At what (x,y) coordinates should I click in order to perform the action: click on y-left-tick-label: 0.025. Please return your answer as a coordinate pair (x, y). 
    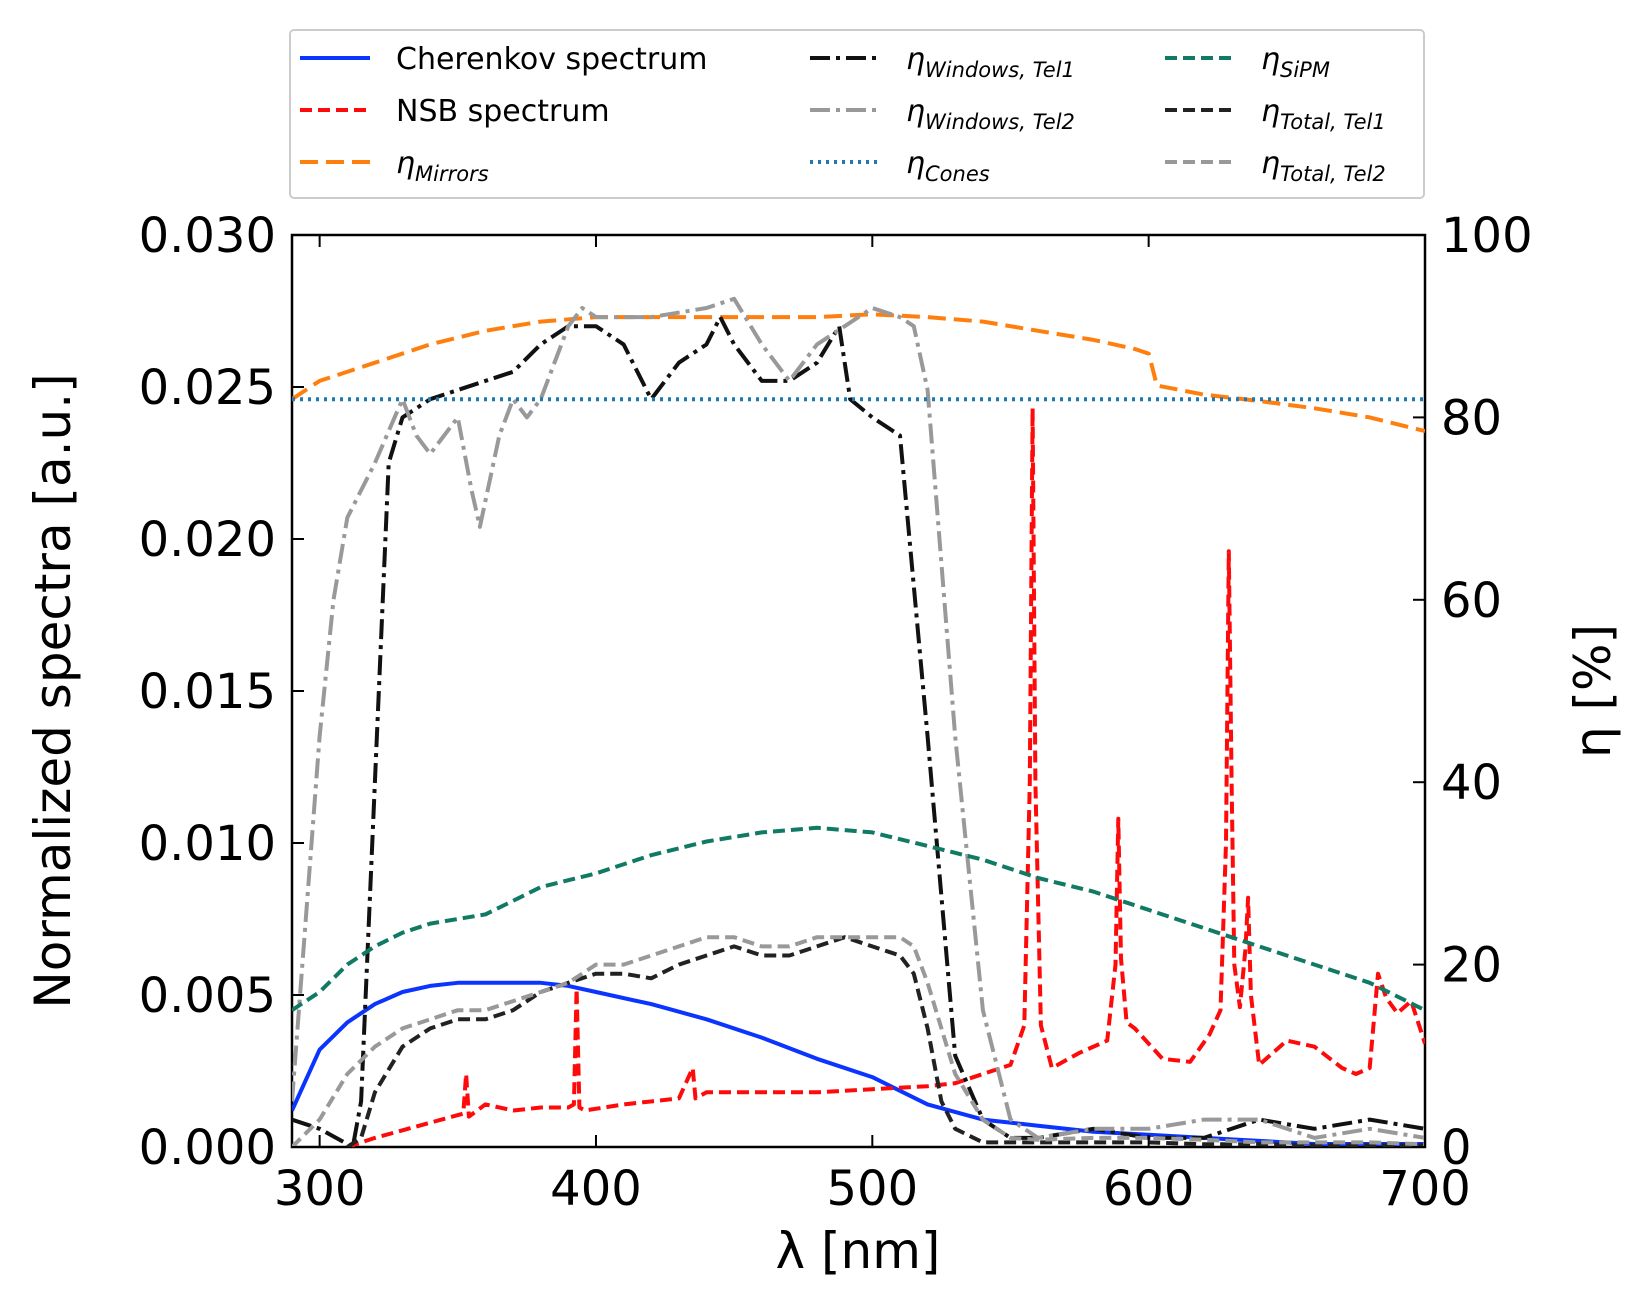
    Looking at the image, I should click on (207, 388).